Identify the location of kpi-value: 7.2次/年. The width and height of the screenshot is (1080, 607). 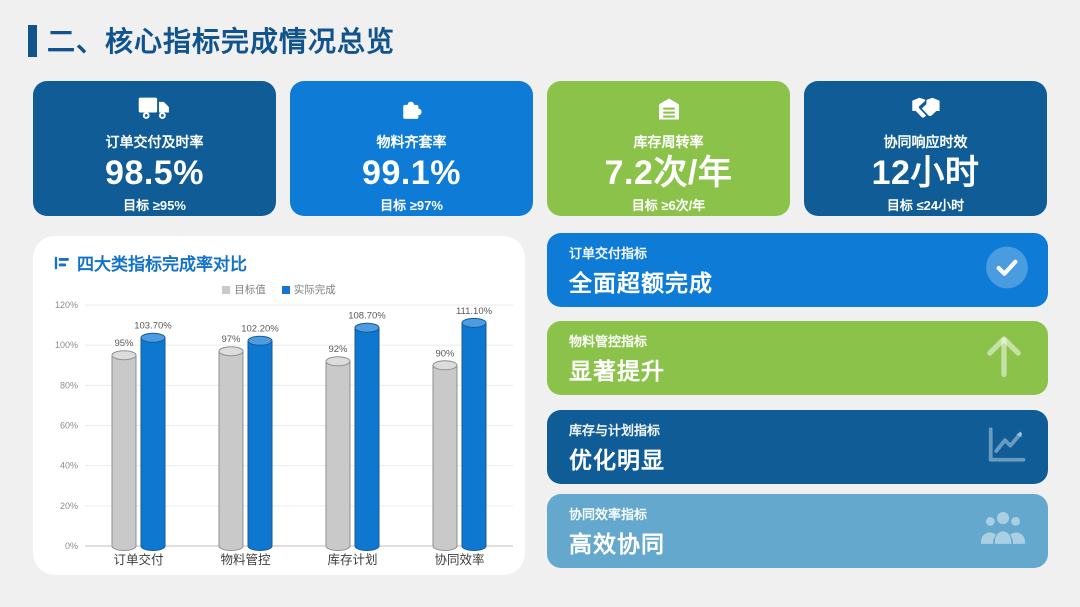
(668, 173).